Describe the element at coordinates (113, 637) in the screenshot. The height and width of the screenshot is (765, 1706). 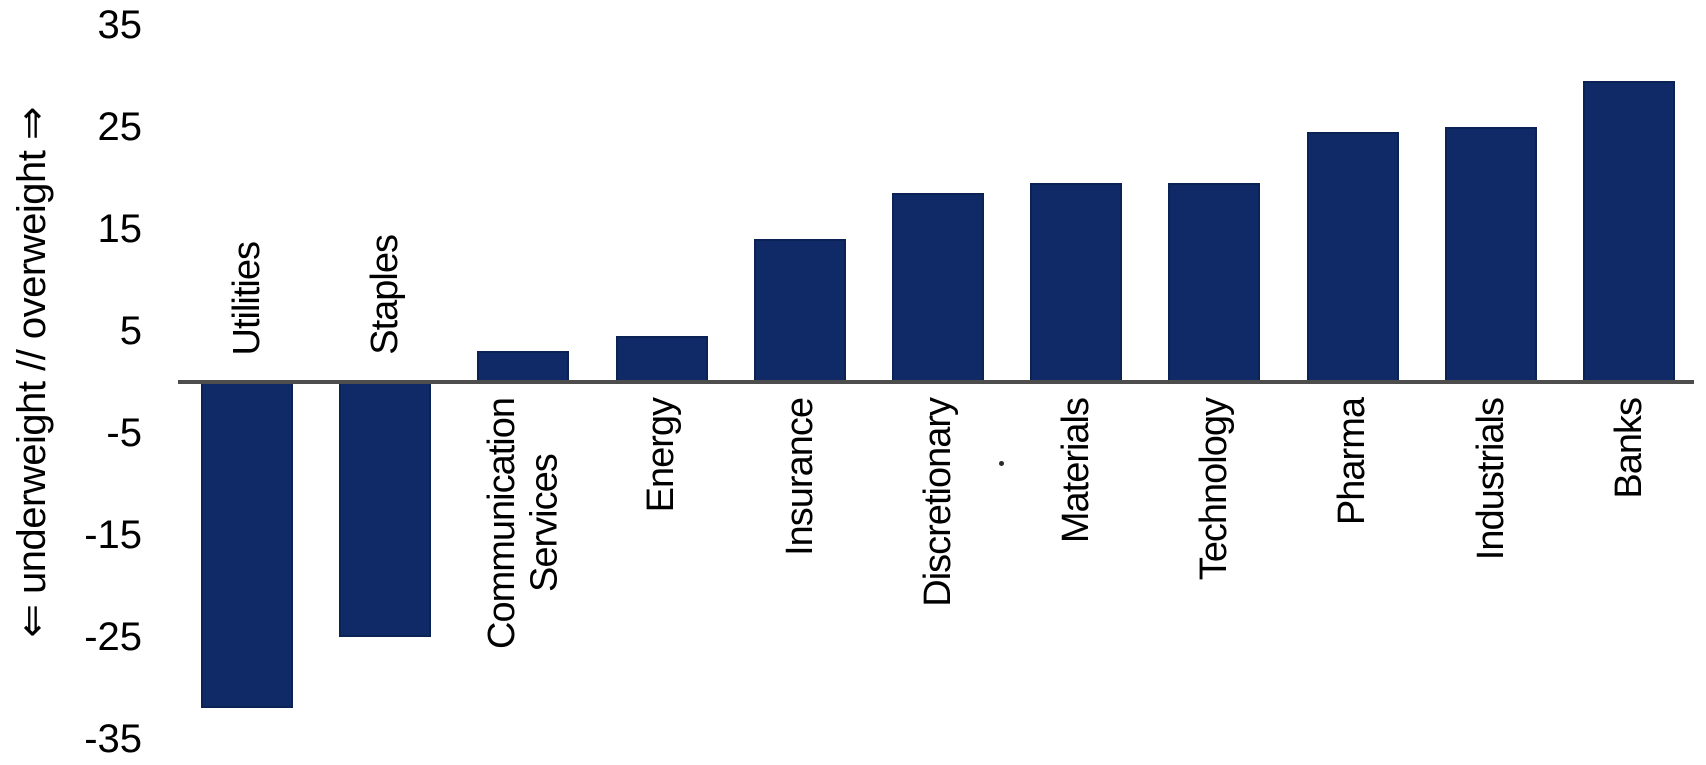
I see `y-tick-label: -25` at that location.